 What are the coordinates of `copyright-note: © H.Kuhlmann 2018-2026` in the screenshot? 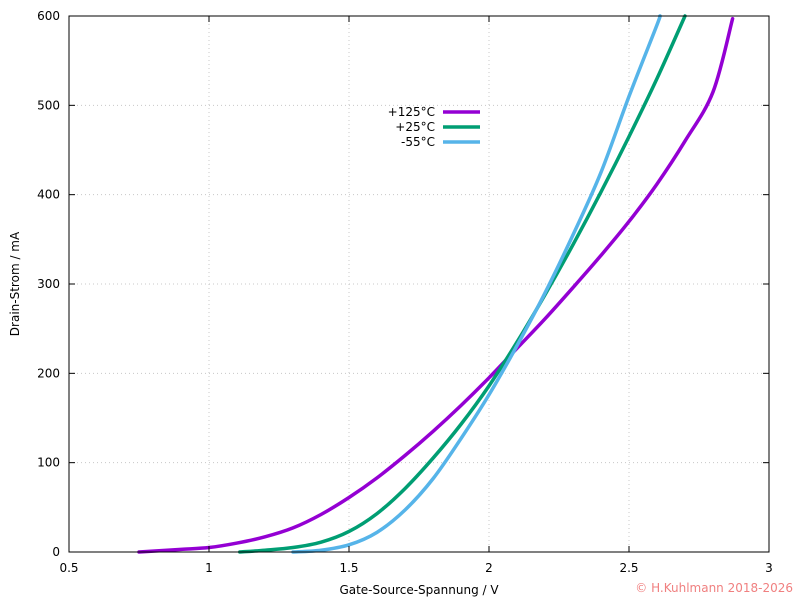 It's located at (714, 588).